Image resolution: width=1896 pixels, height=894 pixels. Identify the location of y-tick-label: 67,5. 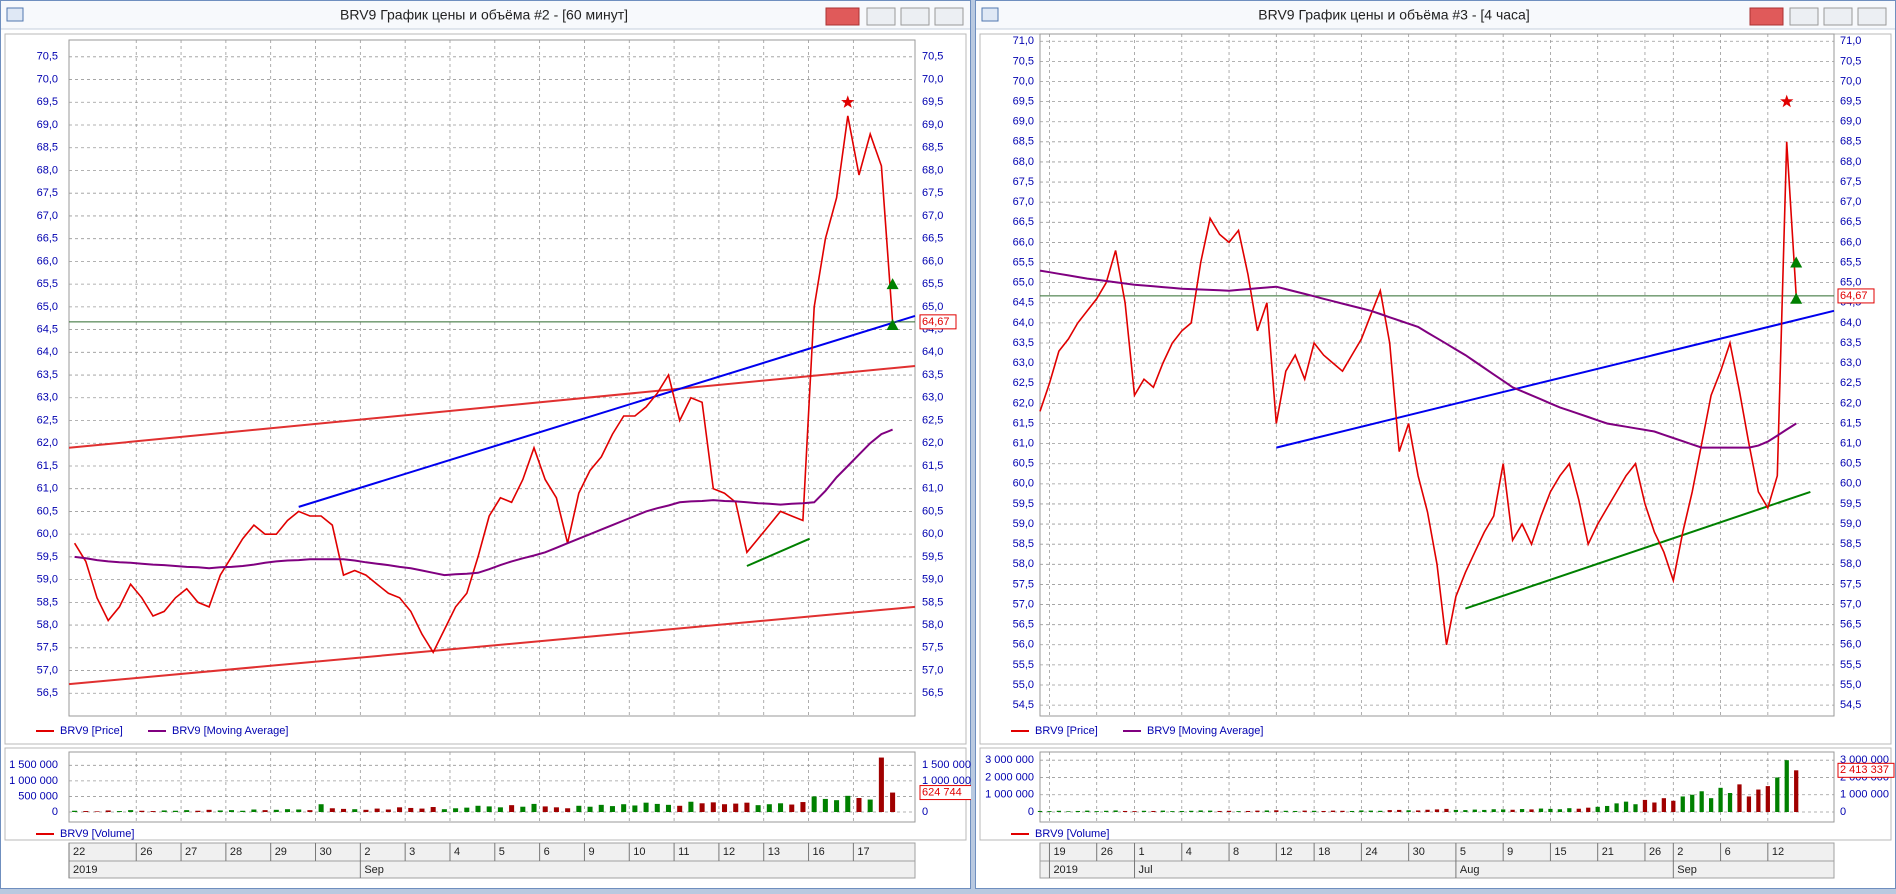
(47, 193).